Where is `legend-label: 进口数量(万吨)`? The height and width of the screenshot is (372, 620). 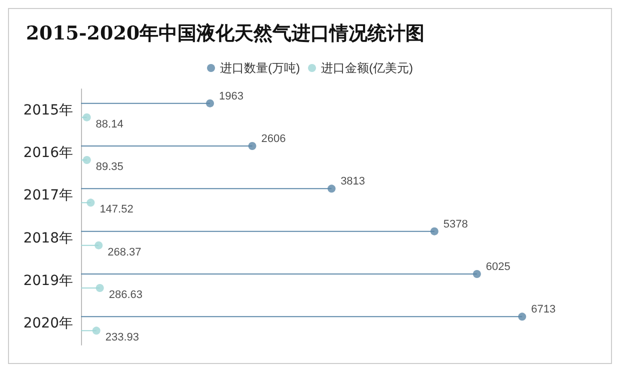
legend-label: 进口数量(万吨) is located at coordinates (260, 68).